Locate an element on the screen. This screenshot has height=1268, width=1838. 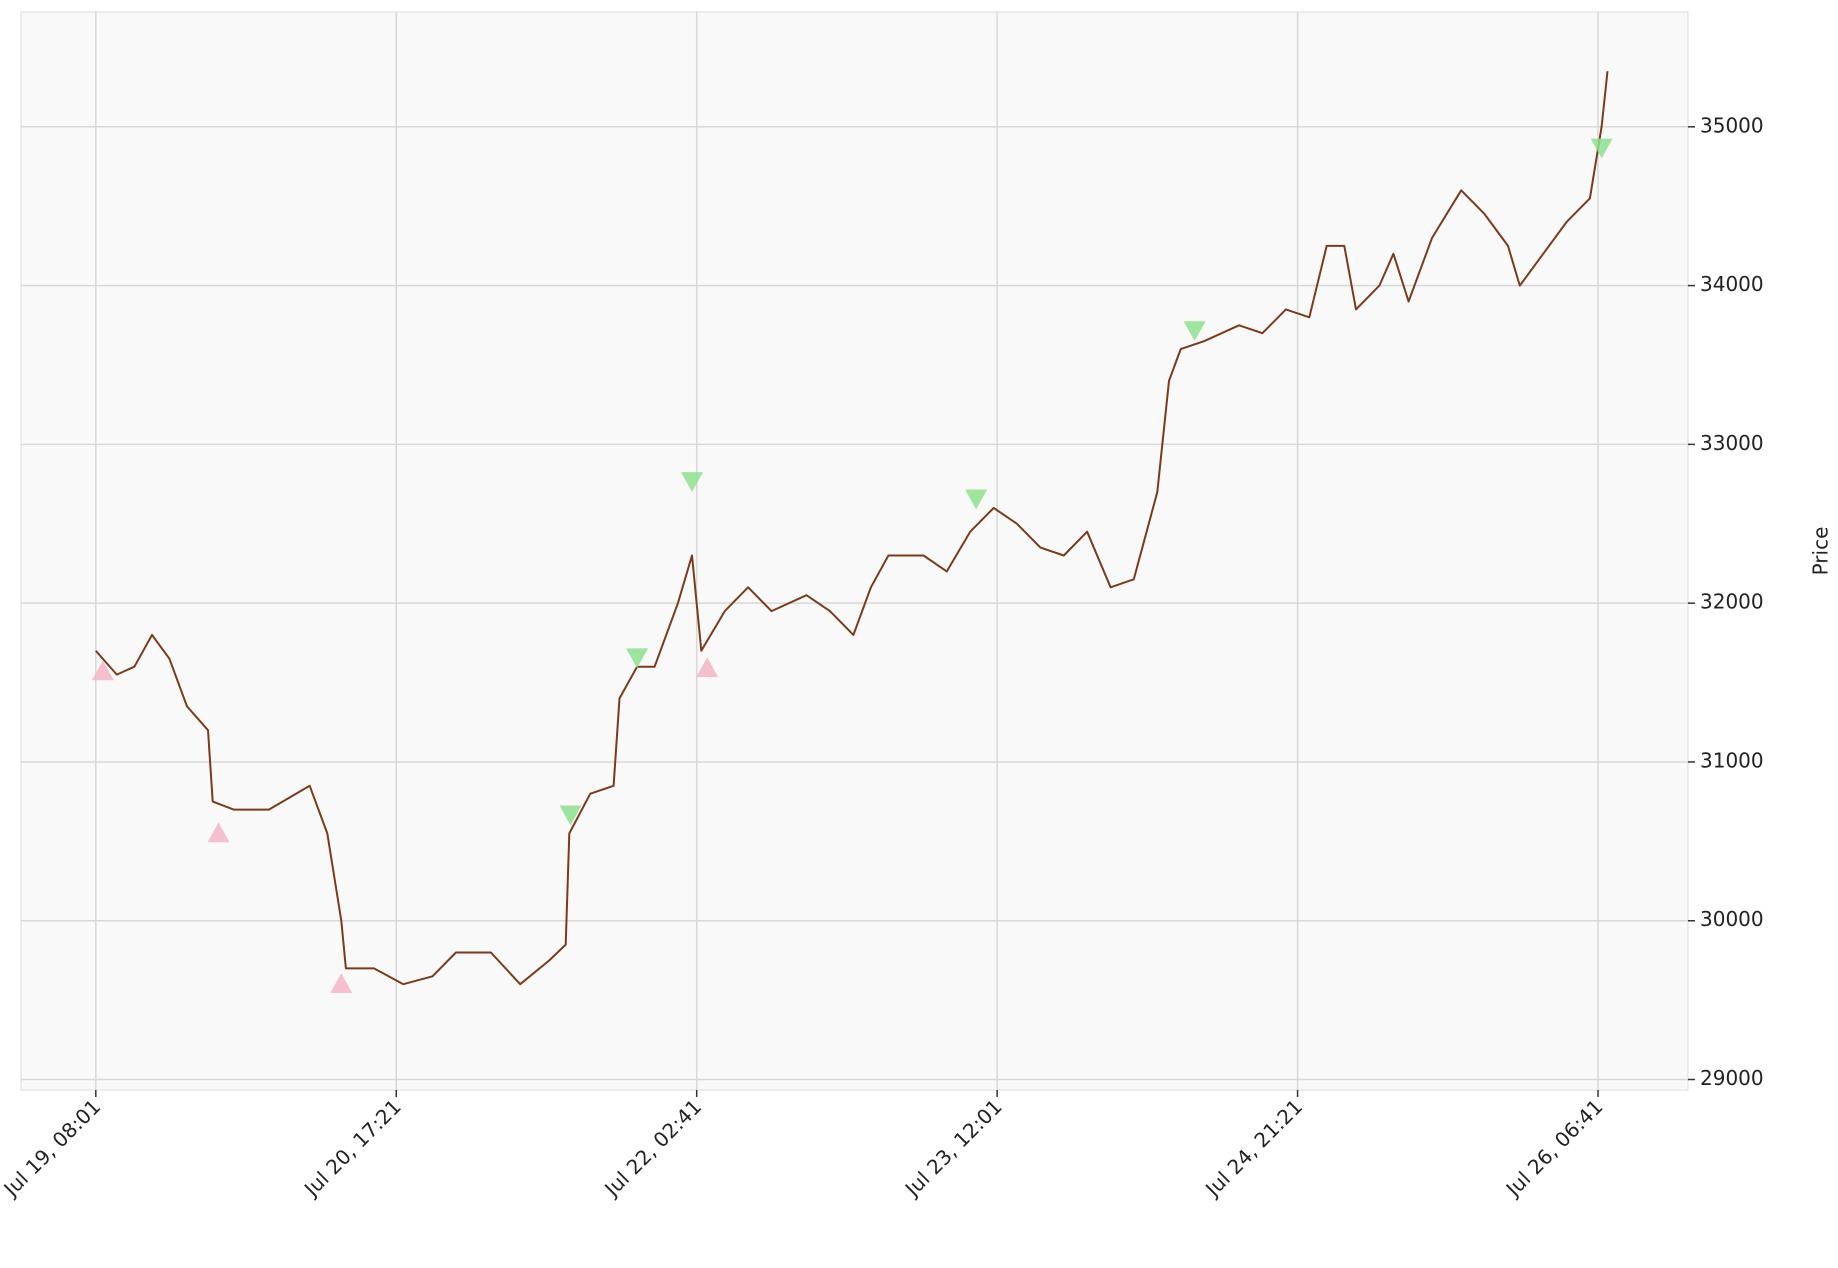
y-tick-label: 33000 is located at coordinates (1732, 443).